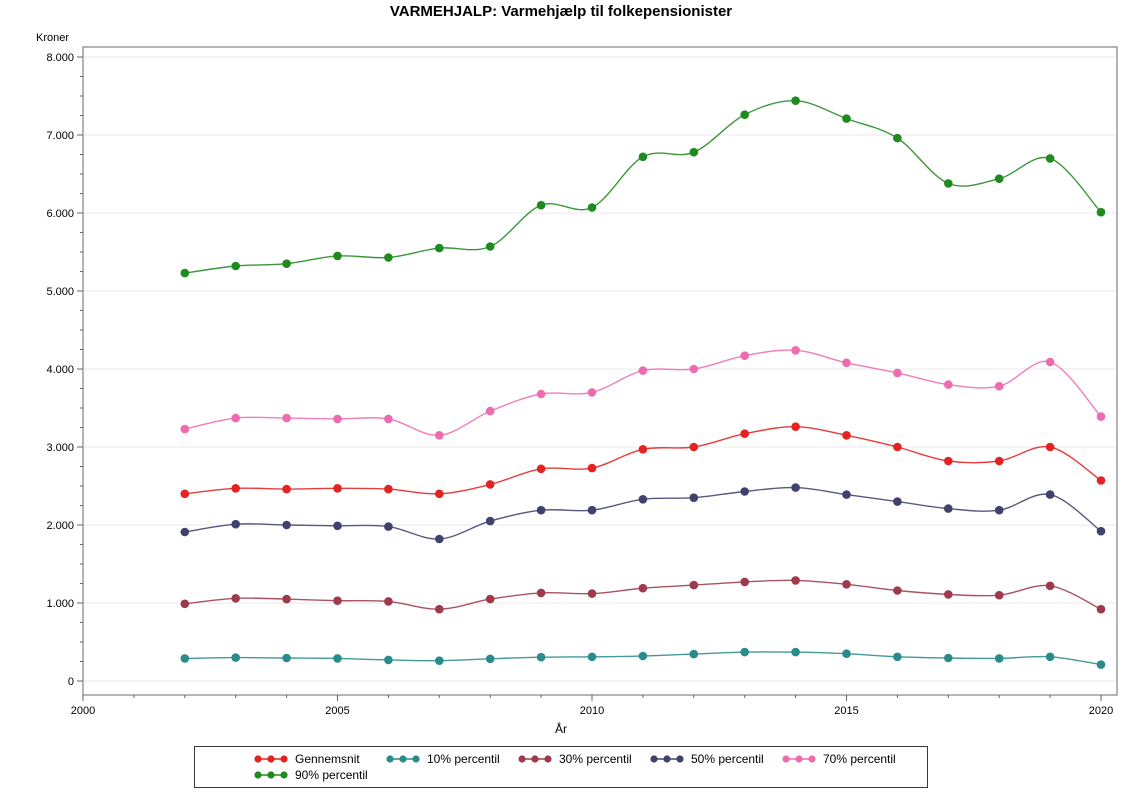  I want to click on y-tick-label: 5.000, so click(60, 292).